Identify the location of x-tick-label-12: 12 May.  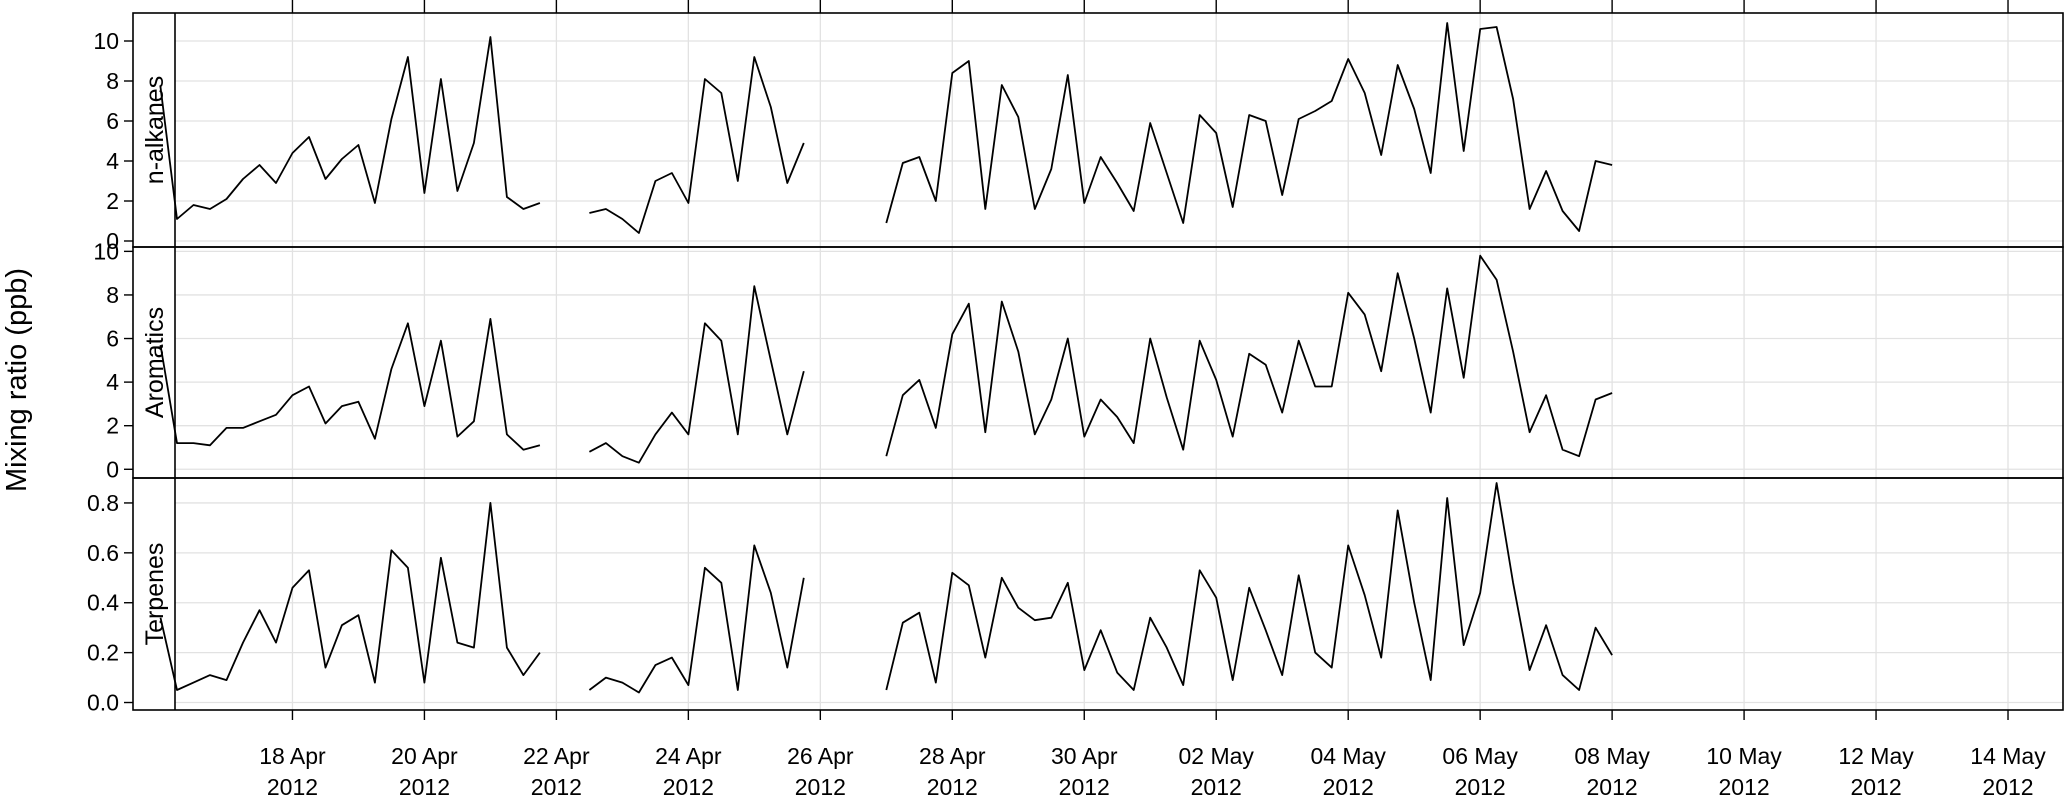
(1876, 756).